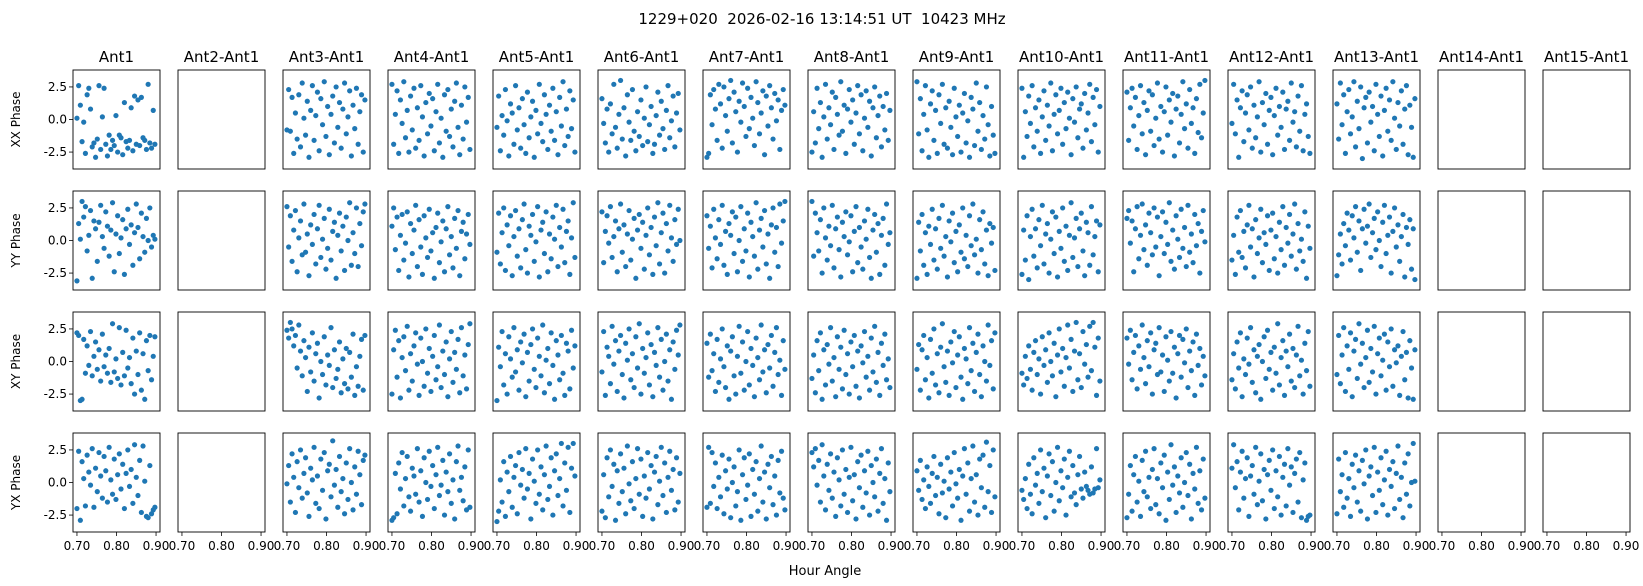 The height and width of the screenshot is (586, 1643). Describe the element at coordinates (55, 152) in the screenshot. I see `y-tick-label: -2.5` at that location.